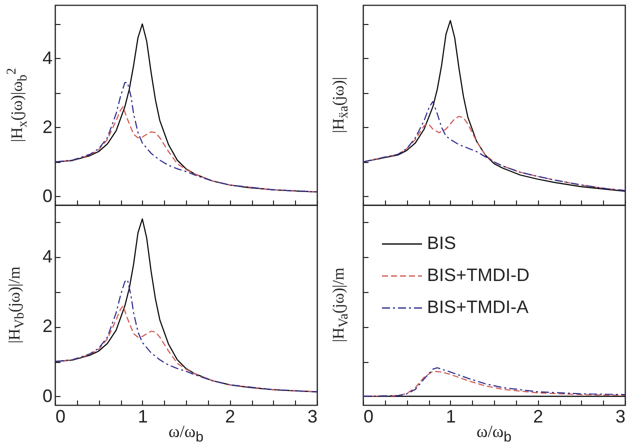  Describe the element at coordinates (478, 275) in the screenshot. I see `legend-label: BIS+TMDI-D` at that location.